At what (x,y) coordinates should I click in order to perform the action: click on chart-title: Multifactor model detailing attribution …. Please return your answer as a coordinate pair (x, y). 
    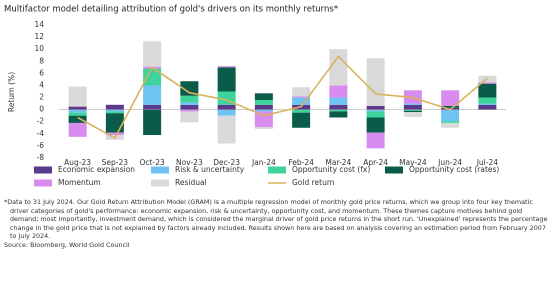
    Looking at the image, I should click on (171, 10).